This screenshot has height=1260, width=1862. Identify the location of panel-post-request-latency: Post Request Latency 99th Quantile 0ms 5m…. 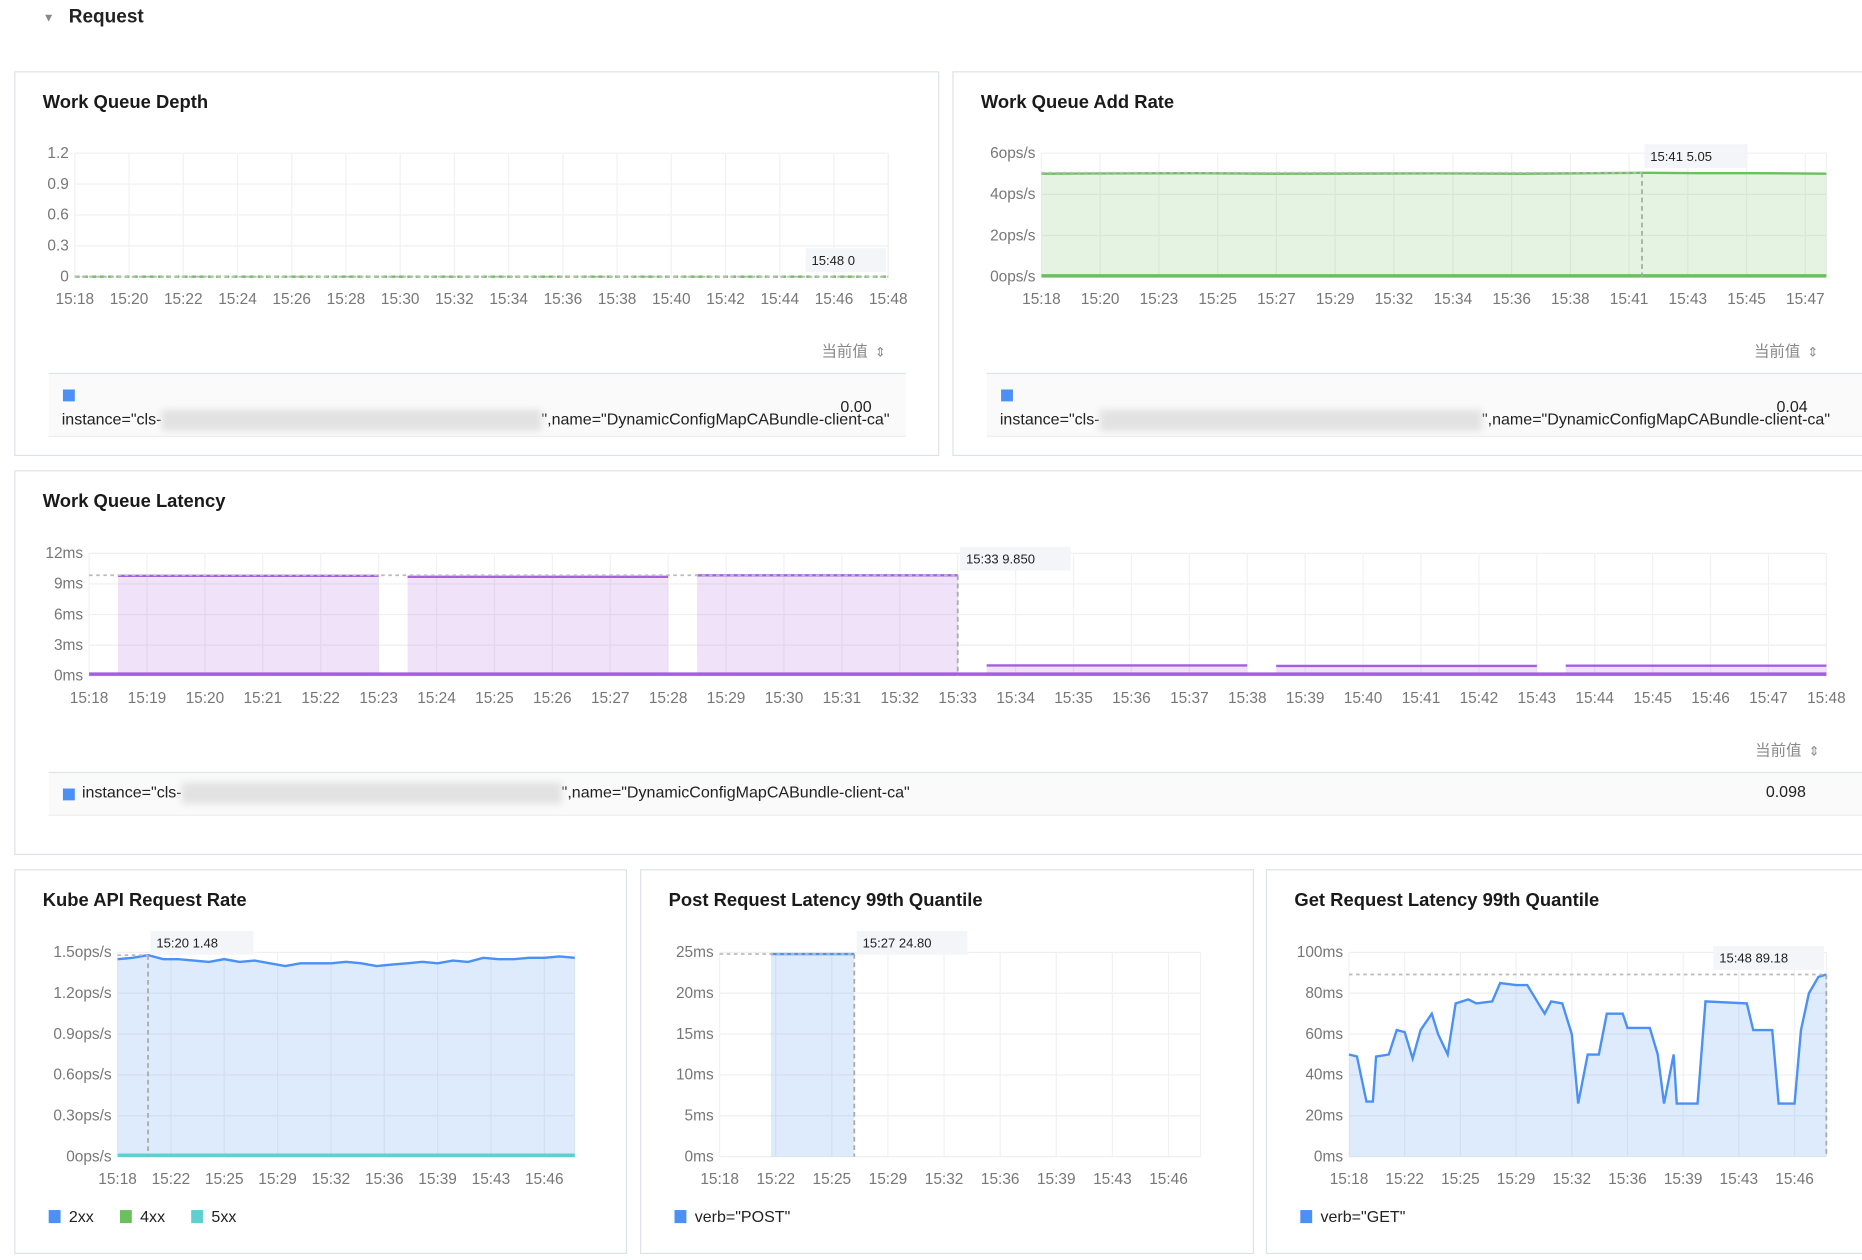
(947, 1061).